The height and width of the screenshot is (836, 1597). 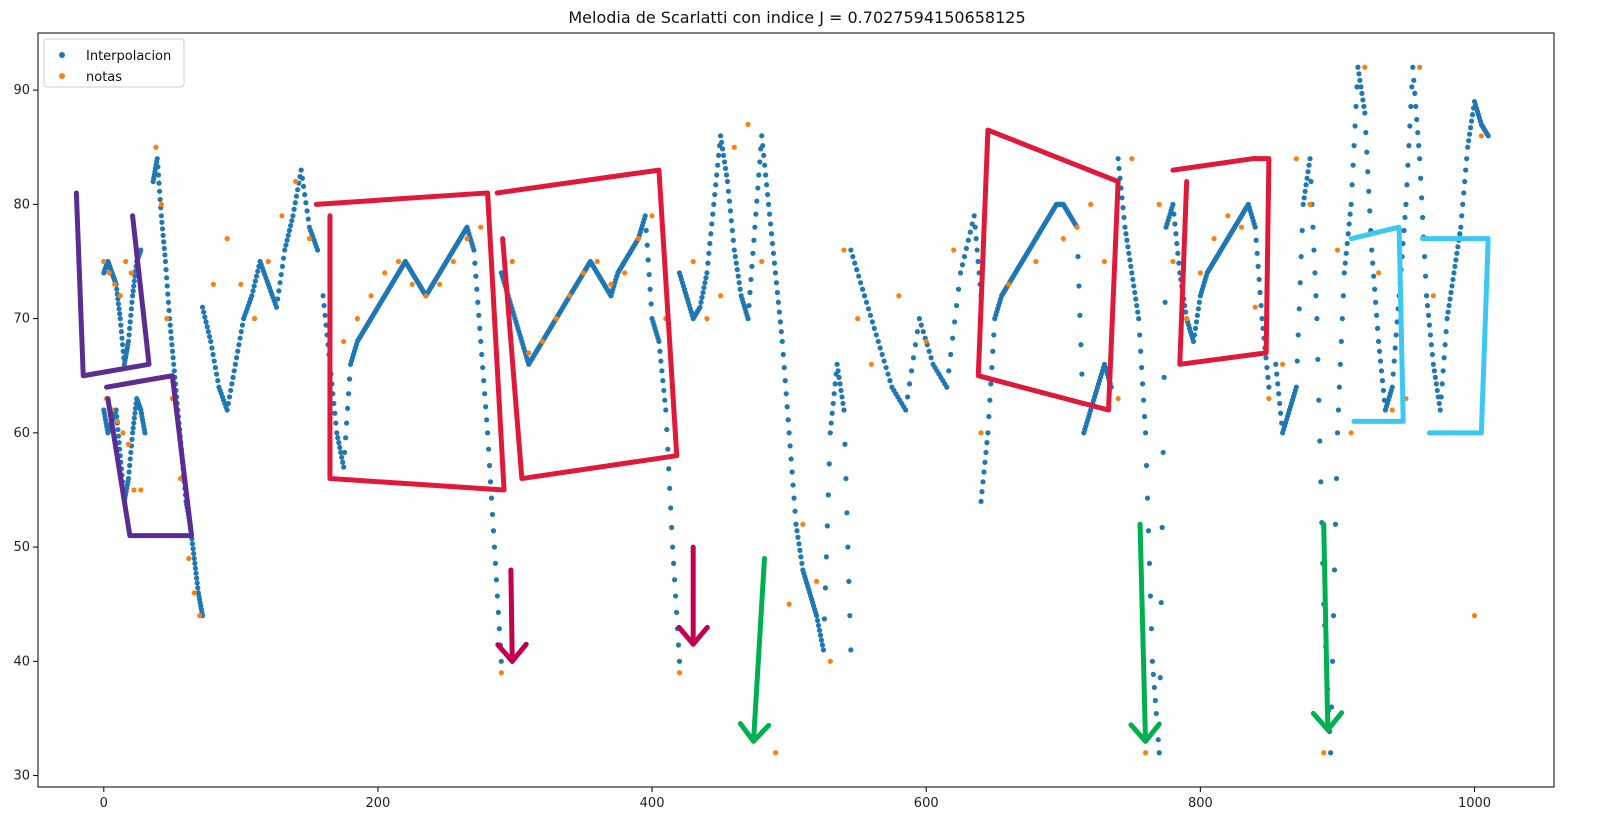 What do you see at coordinates (62, 55) in the screenshot?
I see `legend-marker` at bounding box center [62, 55].